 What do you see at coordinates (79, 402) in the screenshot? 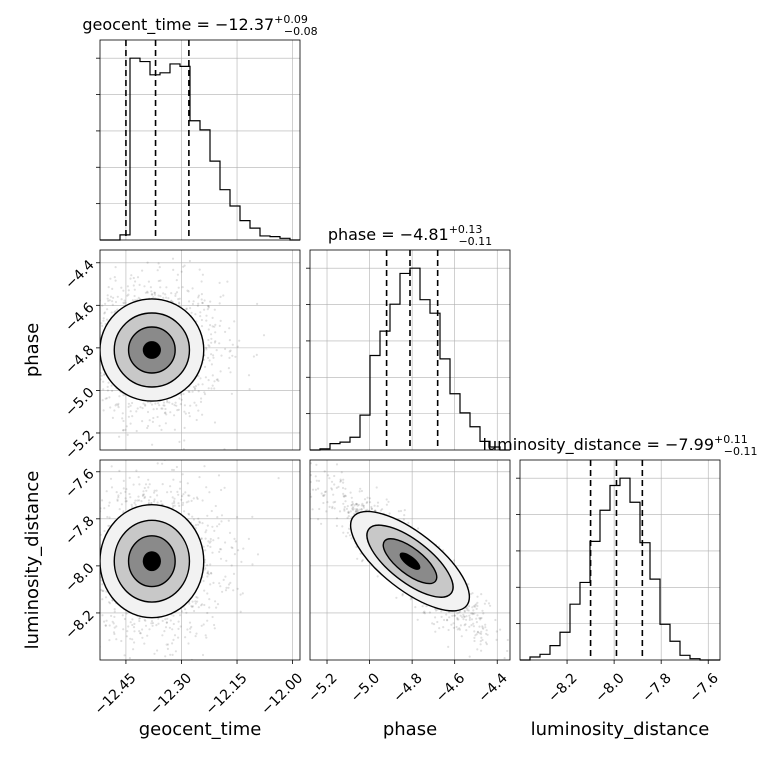
I see `ytick-label-phase-1: −5.0` at bounding box center [79, 402].